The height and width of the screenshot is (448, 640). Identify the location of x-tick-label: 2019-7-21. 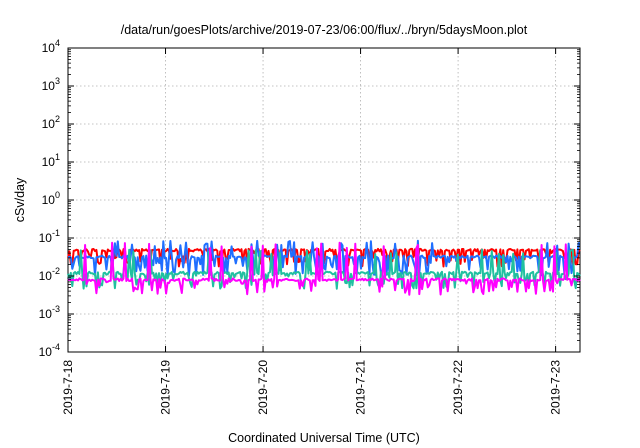
(361, 387).